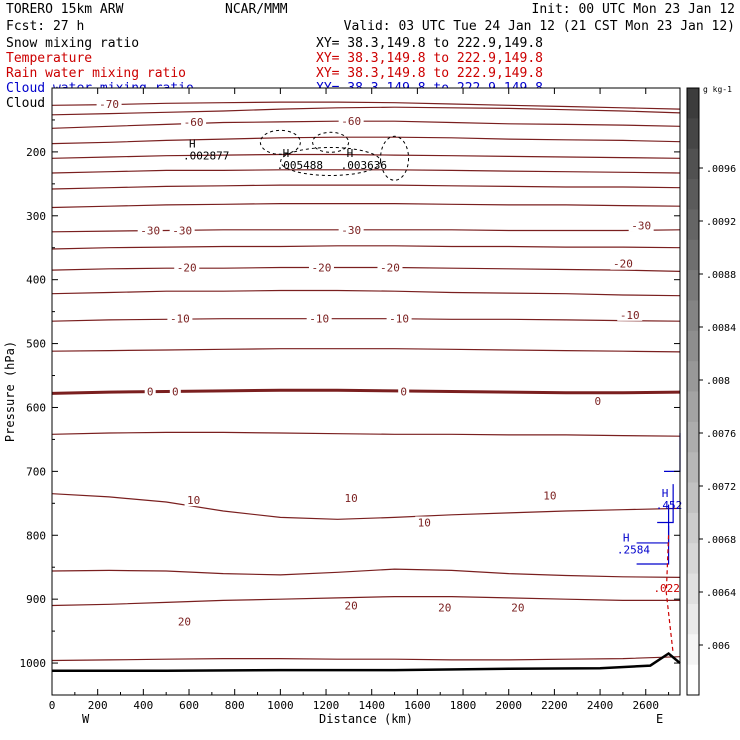 This screenshot has width=740, height=740. Describe the element at coordinates (366, 719) in the screenshot. I see `x-axis-title: Distance (km)` at that location.